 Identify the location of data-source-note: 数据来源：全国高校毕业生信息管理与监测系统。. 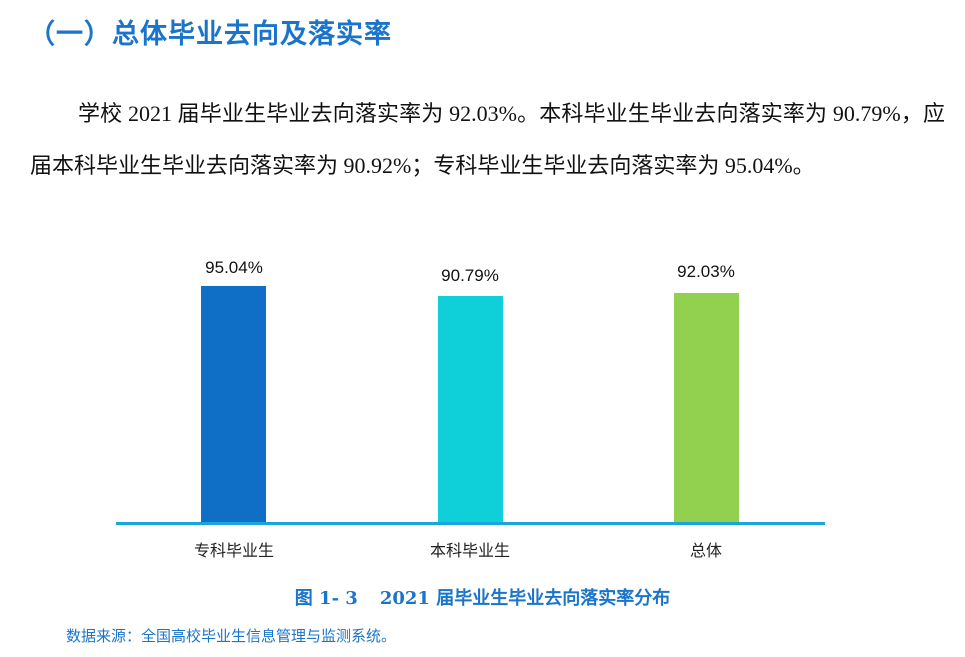
(231, 636).